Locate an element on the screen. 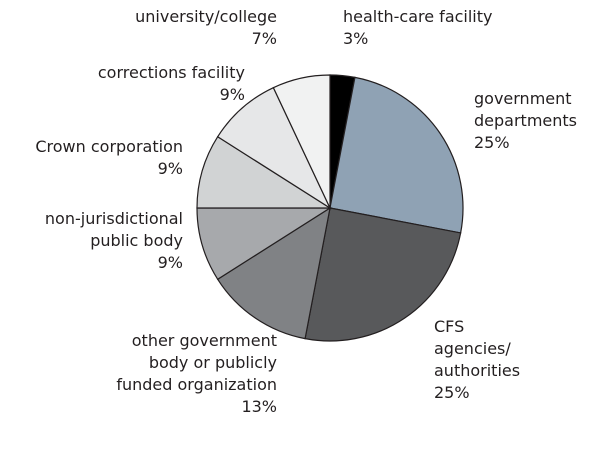  slice-label: non-jurisdictional public body 9% is located at coordinates (93, 241).